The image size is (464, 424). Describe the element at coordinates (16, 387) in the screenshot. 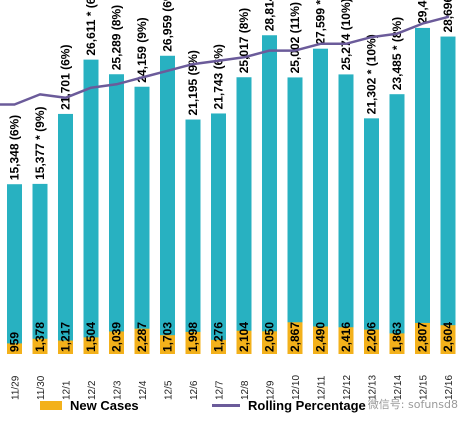

I see `x-tick-label: 11/29` at that location.